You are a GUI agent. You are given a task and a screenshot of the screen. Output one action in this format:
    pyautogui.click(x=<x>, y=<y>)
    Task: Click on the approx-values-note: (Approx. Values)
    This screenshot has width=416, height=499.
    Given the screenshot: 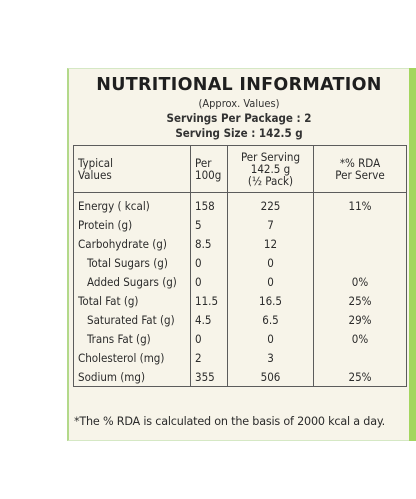 What is the action you would take?
    pyautogui.click(x=239, y=103)
    